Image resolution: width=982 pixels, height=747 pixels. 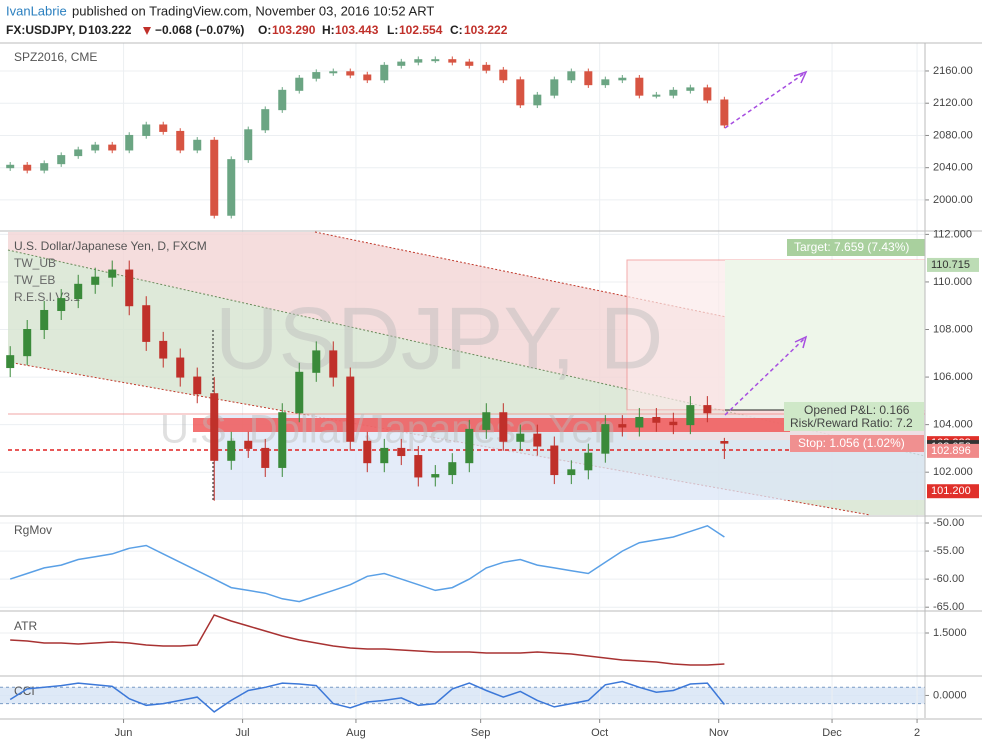 What do you see at coordinates (951, 451) in the screenshot?
I see `price-tag-label: 102.896` at bounding box center [951, 451].